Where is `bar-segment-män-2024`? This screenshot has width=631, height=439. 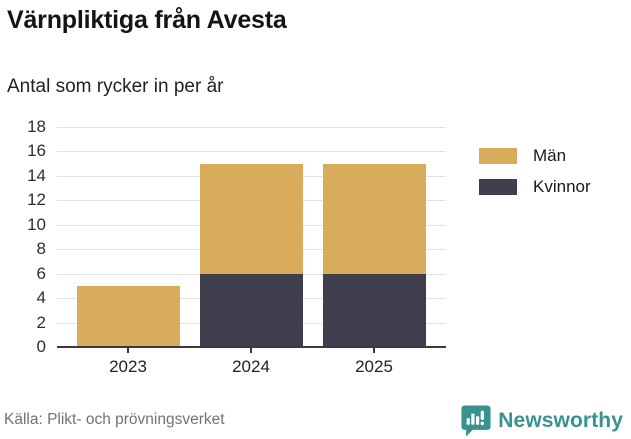 bar-segment-män-2024 is located at coordinates (251, 218).